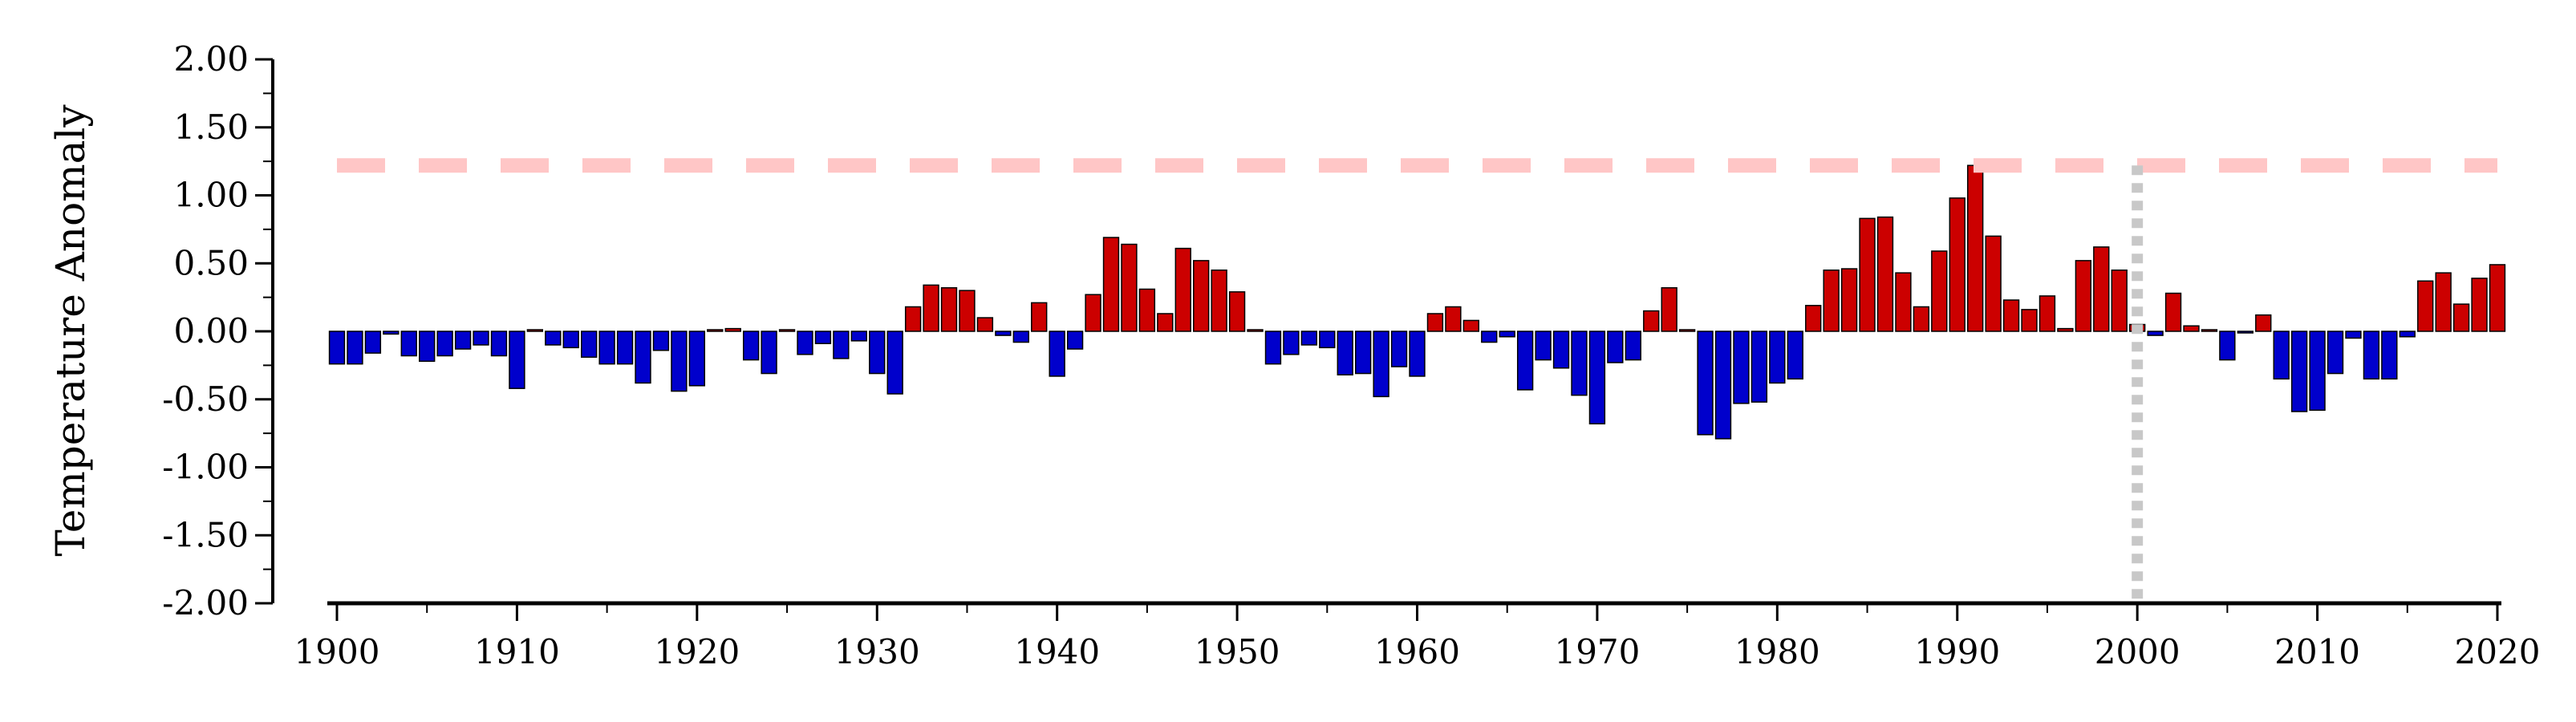 The height and width of the screenshot is (722, 2576). What do you see at coordinates (1615, 347) in the screenshot?
I see `bar-1971` at bounding box center [1615, 347].